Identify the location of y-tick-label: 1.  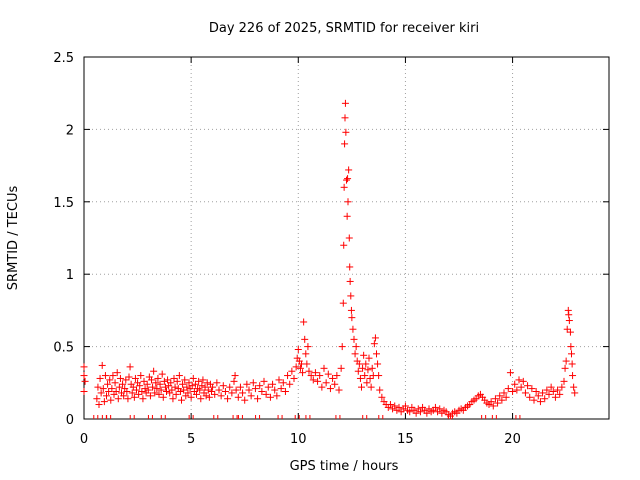
(70, 275).